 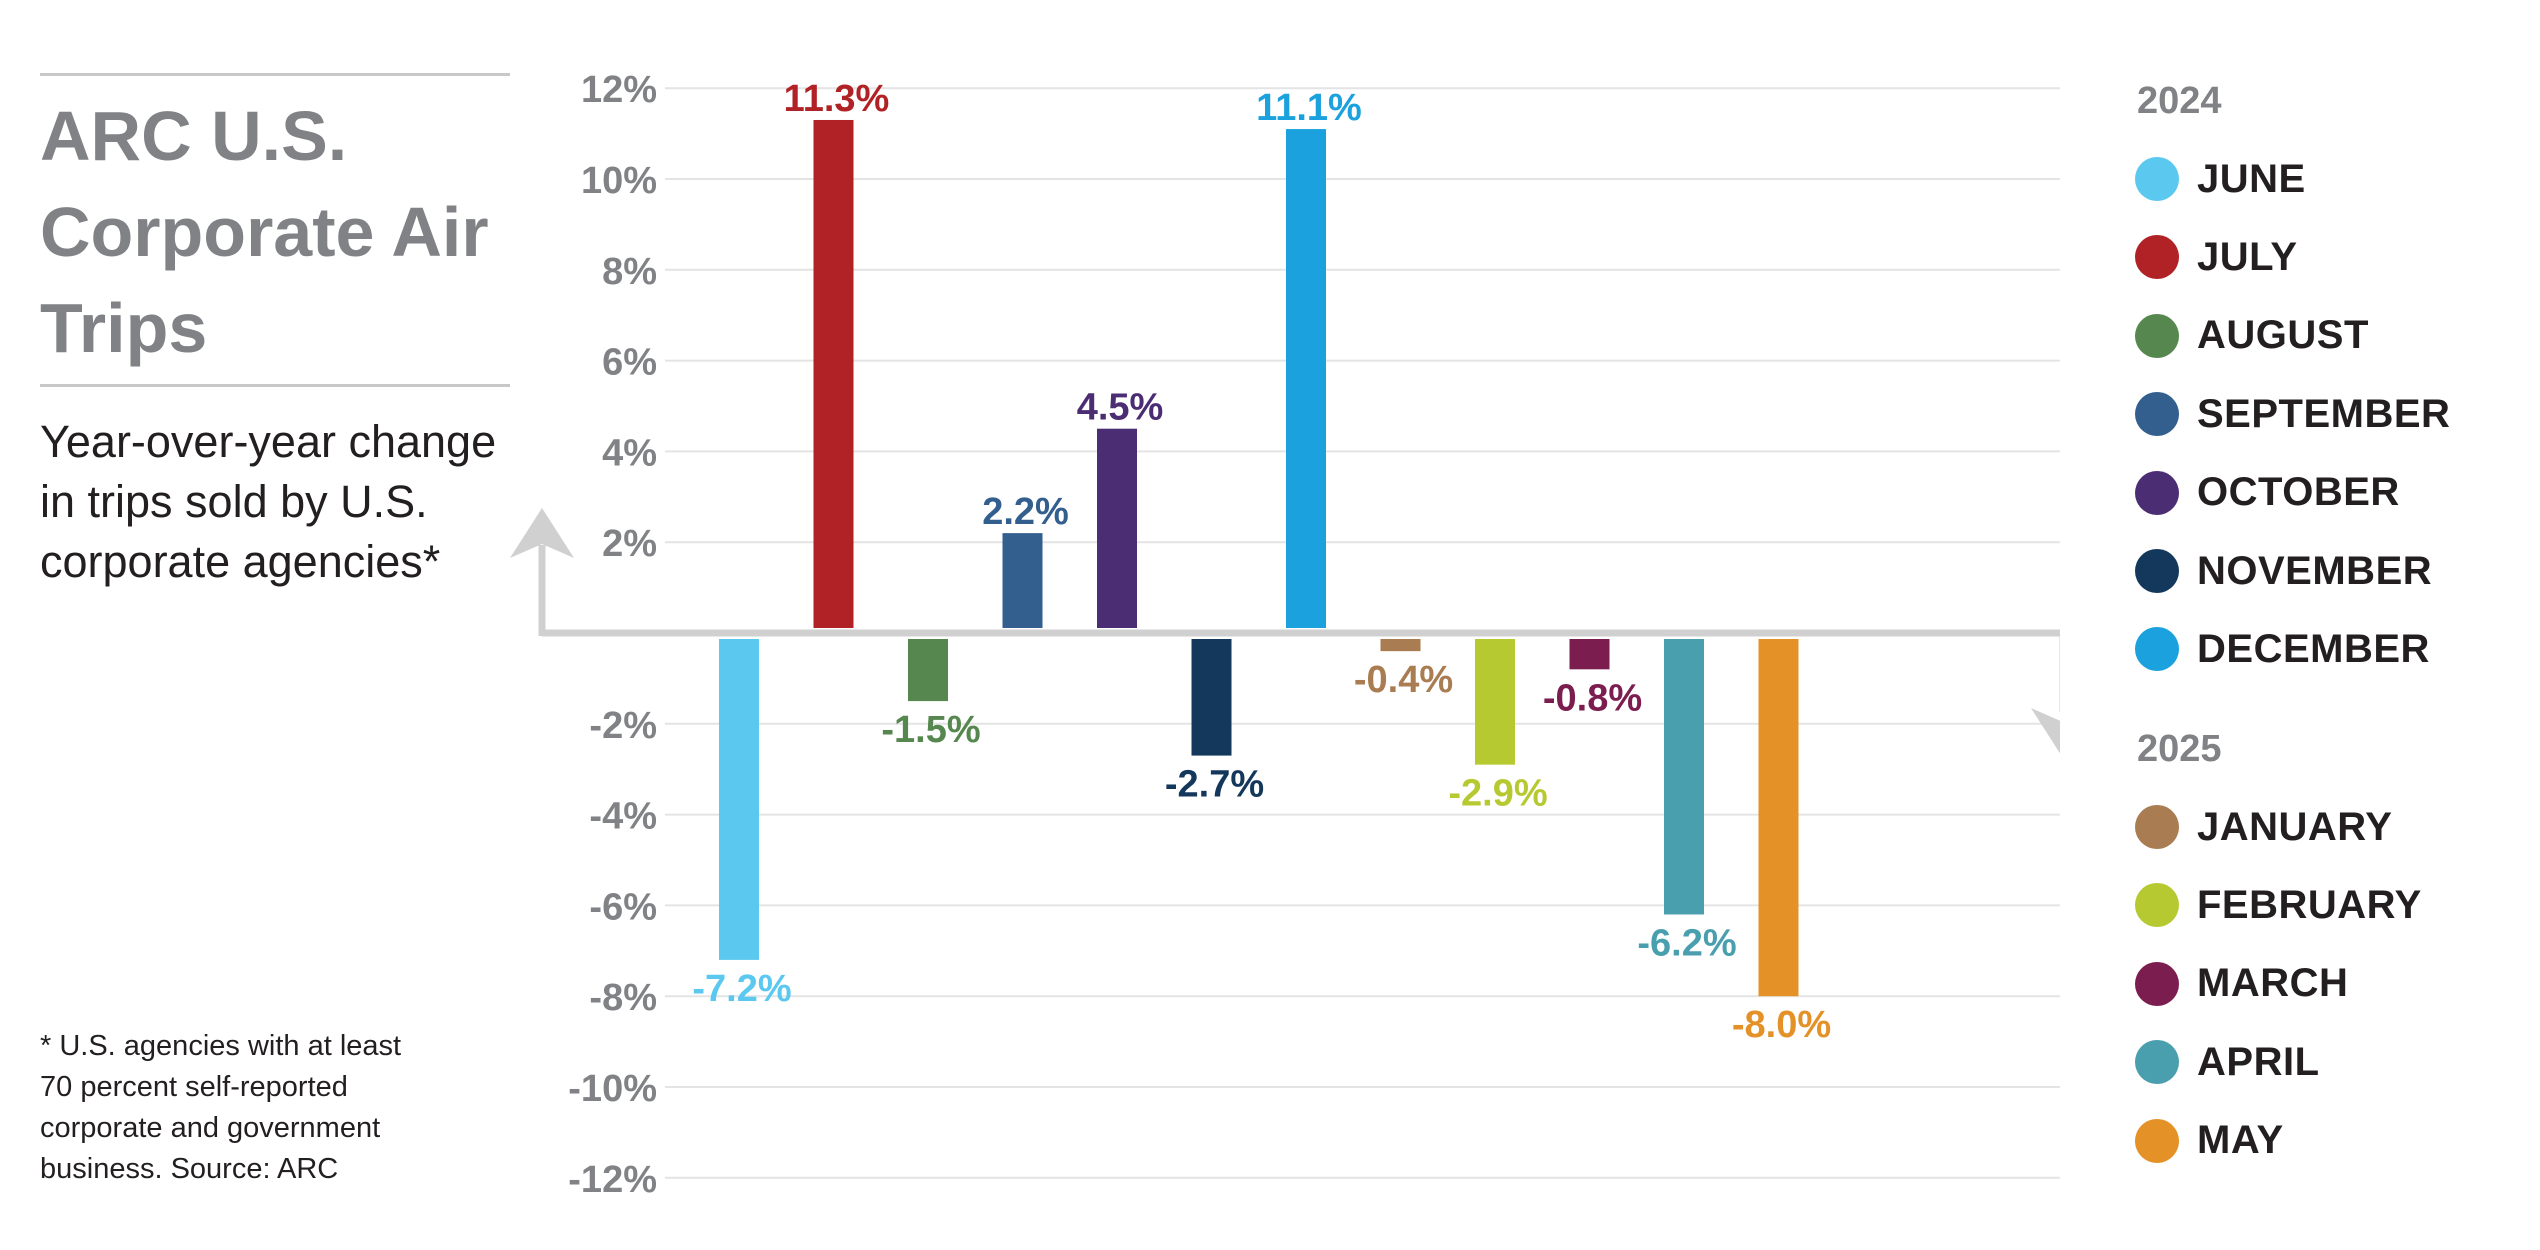 What do you see at coordinates (275, 74) in the screenshot?
I see `title-top-rule` at bounding box center [275, 74].